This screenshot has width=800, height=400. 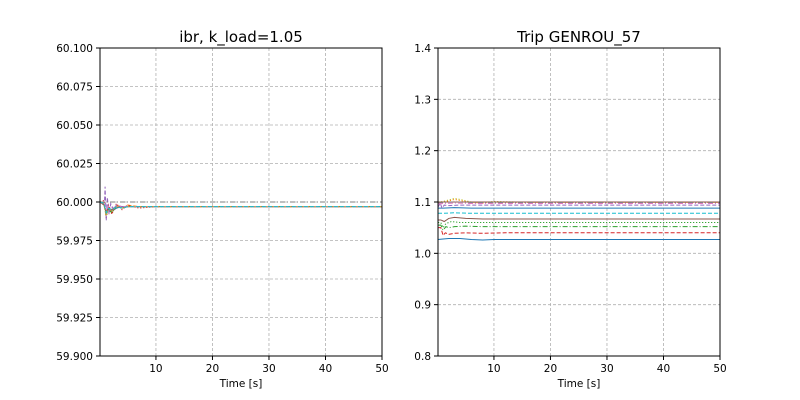 What do you see at coordinates (422, 357) in the screenshot?
I see `y-tick-label: 0.8` at bounding box center [422, 357].